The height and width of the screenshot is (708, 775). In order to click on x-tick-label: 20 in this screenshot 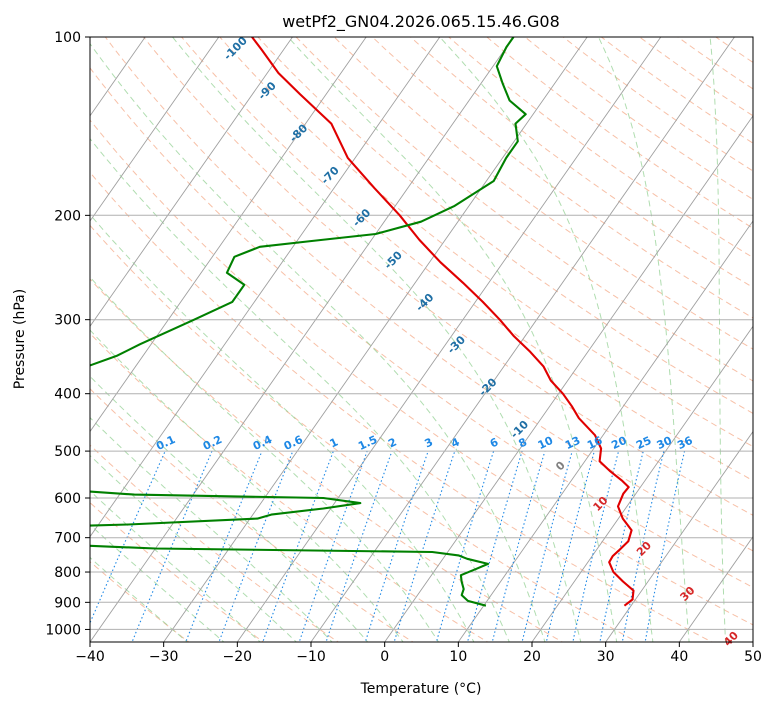, I will do `click(532, 657)`.